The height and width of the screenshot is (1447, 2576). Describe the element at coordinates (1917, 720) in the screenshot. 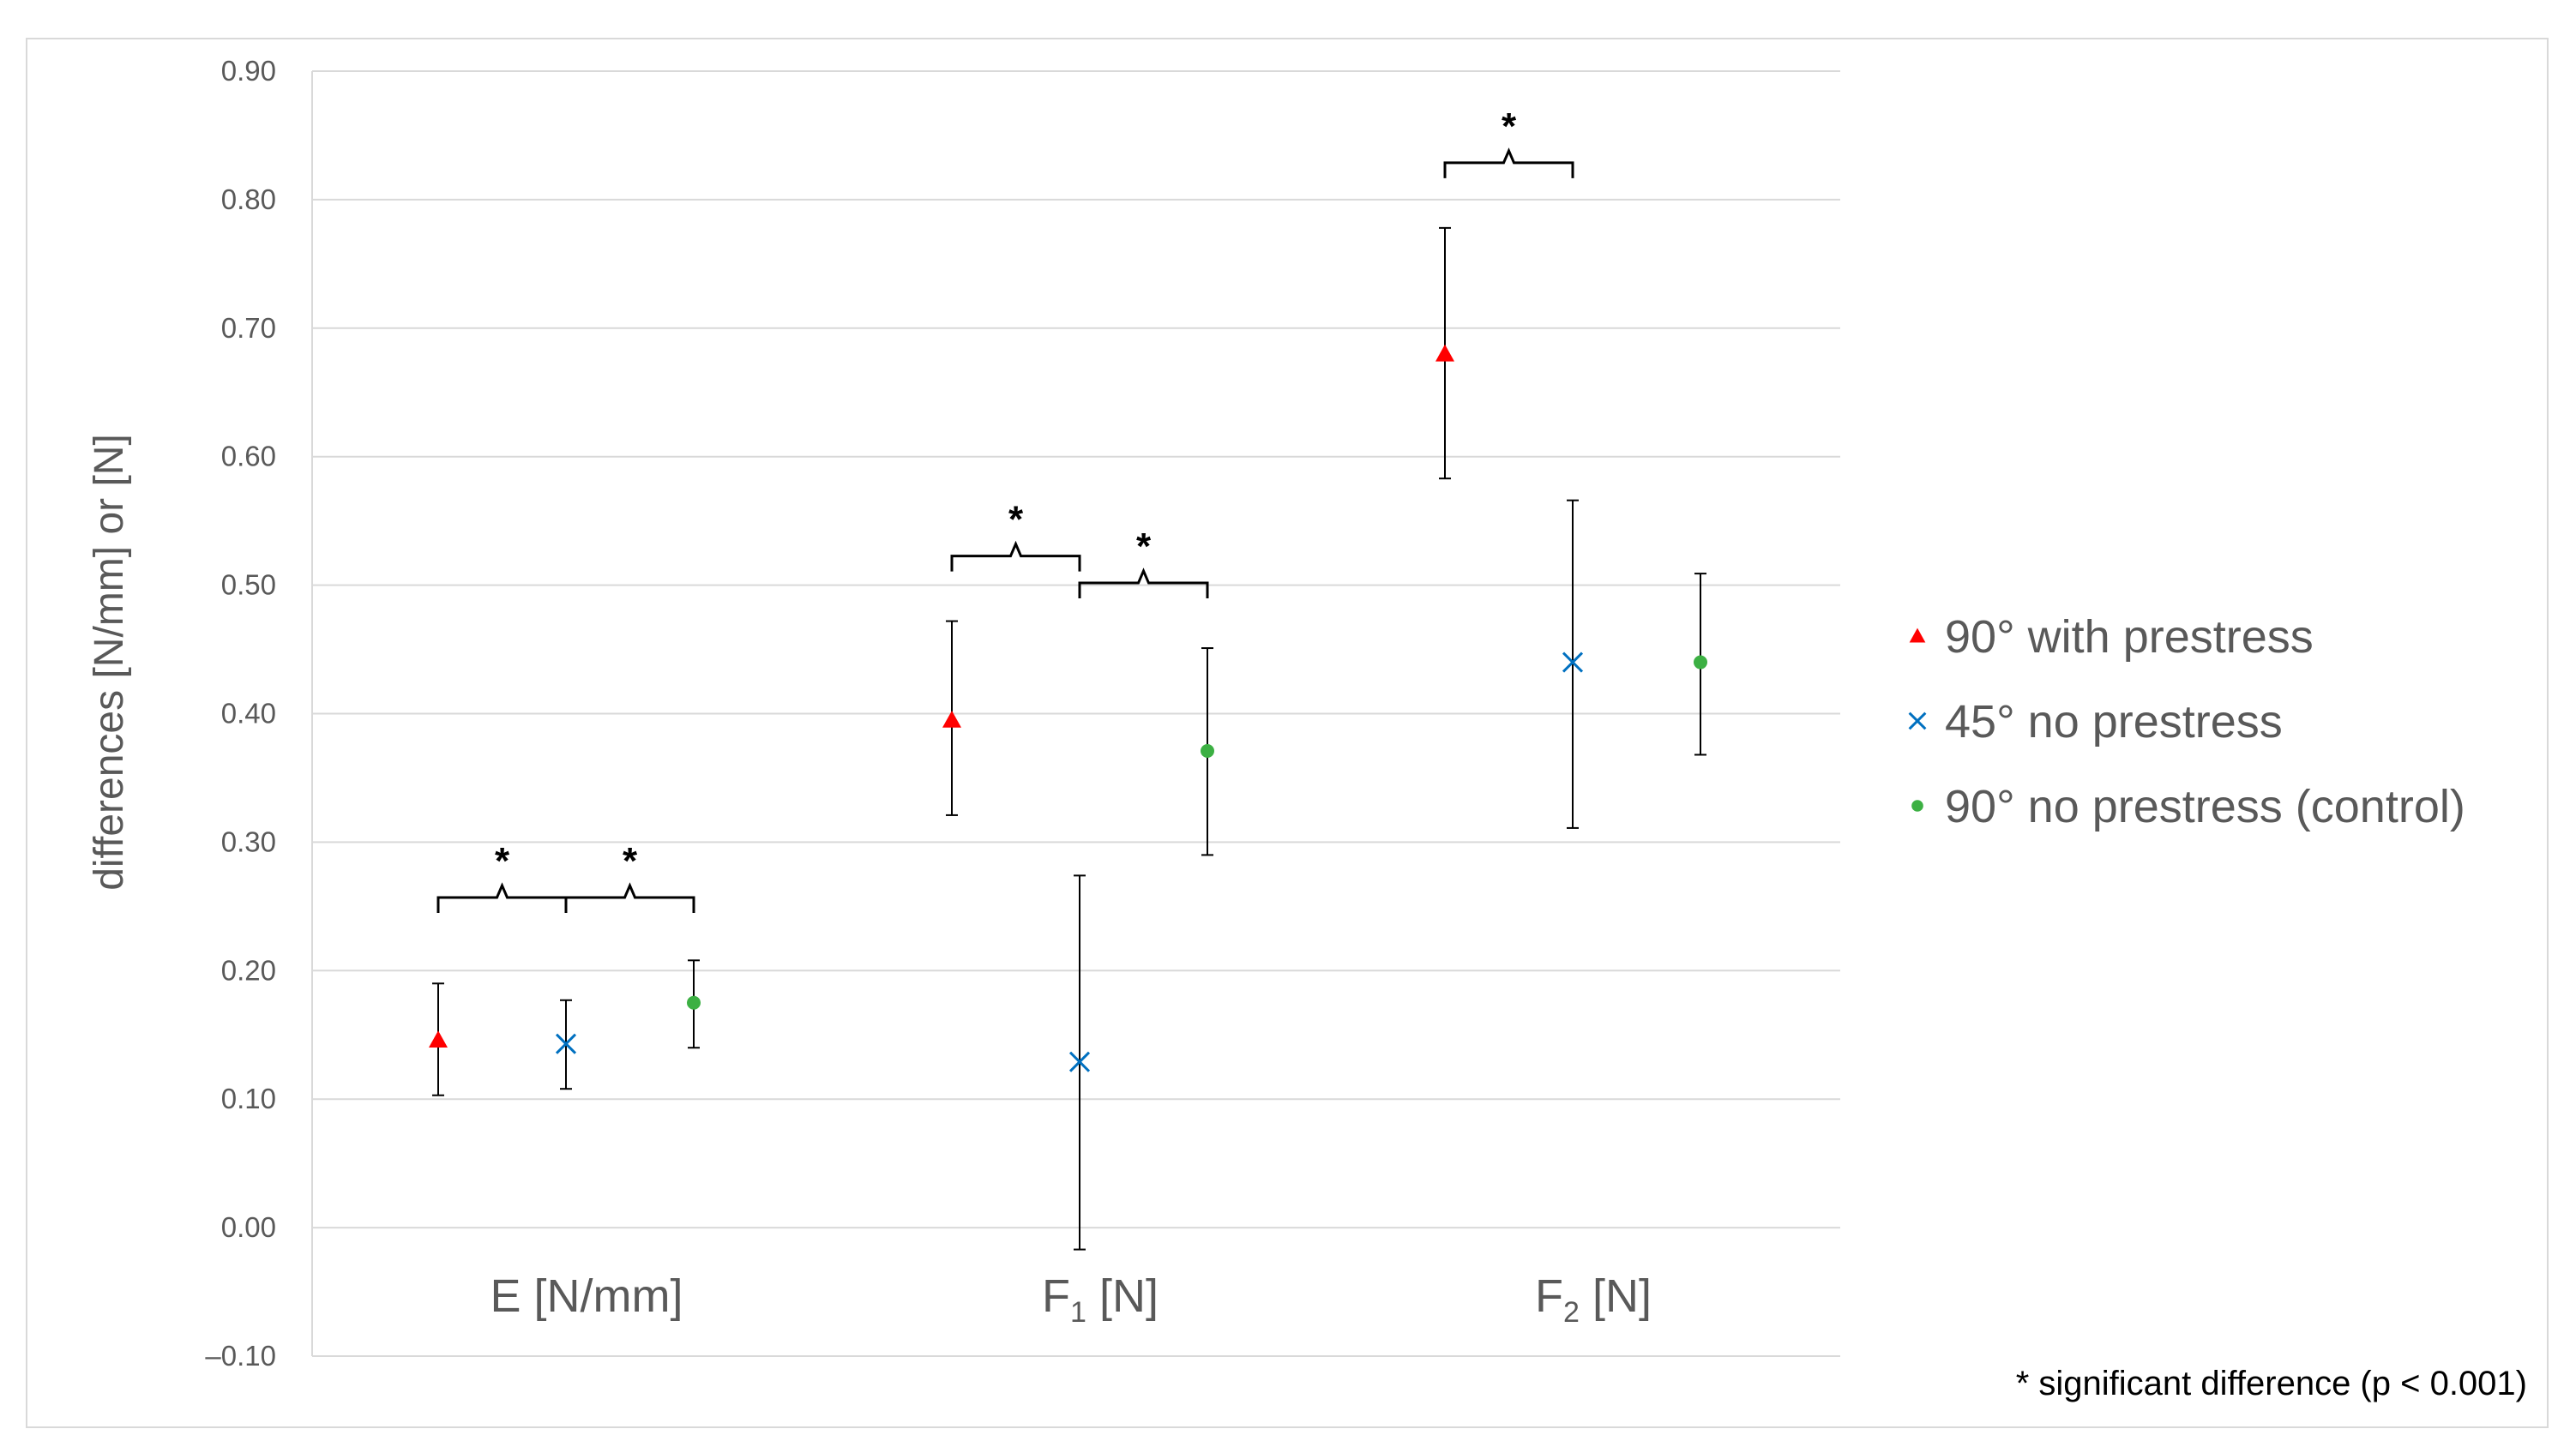

I see `legend-marker-x` at that location.